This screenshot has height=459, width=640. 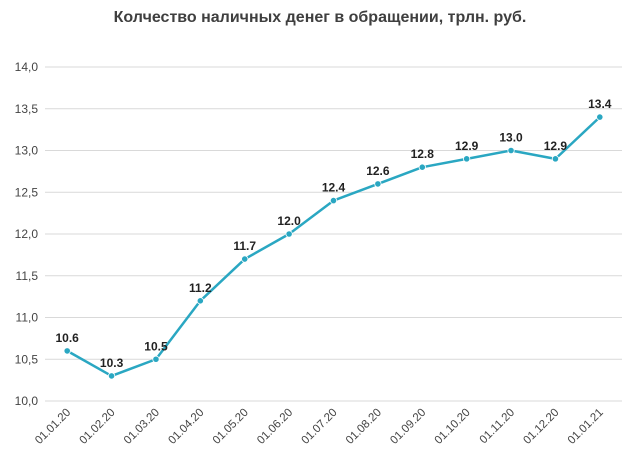 I want to click on data-label: 10.6, so click(x=68, y=338).